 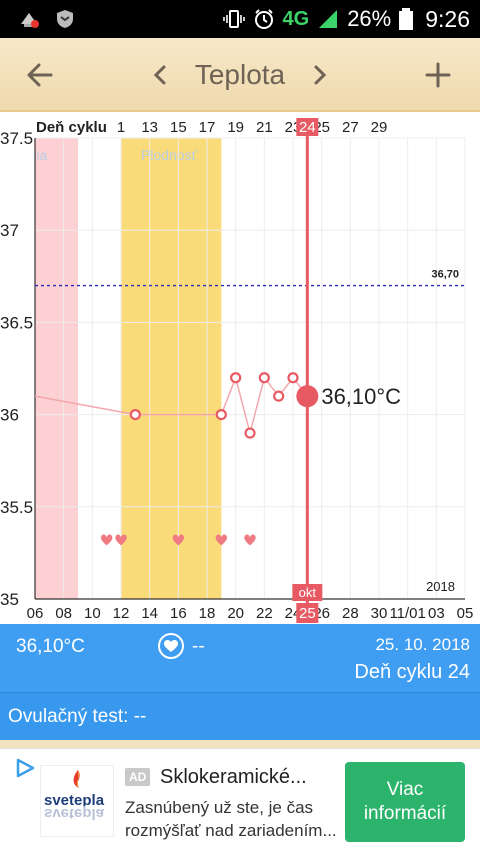 What do you see at coordinates (233, 19) in the screenshot?
I see `vibrate-icon` at bounding box center [233, 19].